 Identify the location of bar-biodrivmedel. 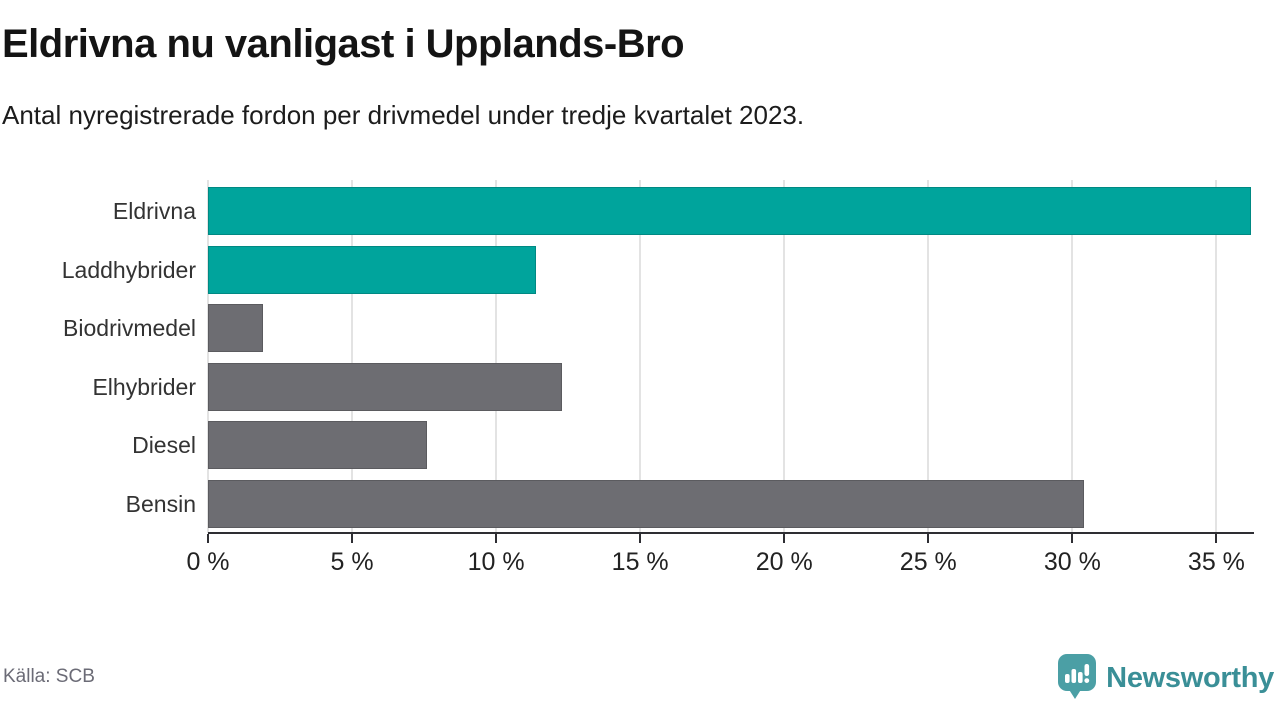
(235, 328).